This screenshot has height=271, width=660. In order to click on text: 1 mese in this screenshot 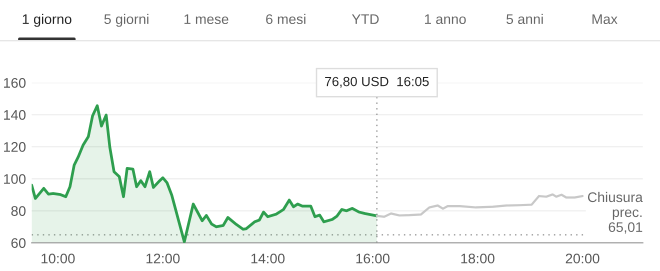, I will do `click(206, 19)`.